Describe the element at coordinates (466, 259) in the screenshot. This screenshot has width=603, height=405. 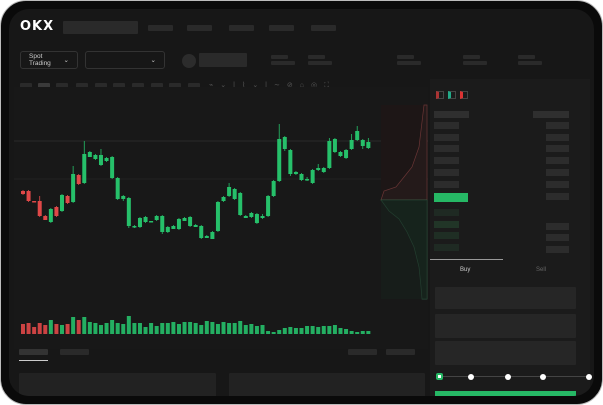
I see `buy-tab-underline` at that location.